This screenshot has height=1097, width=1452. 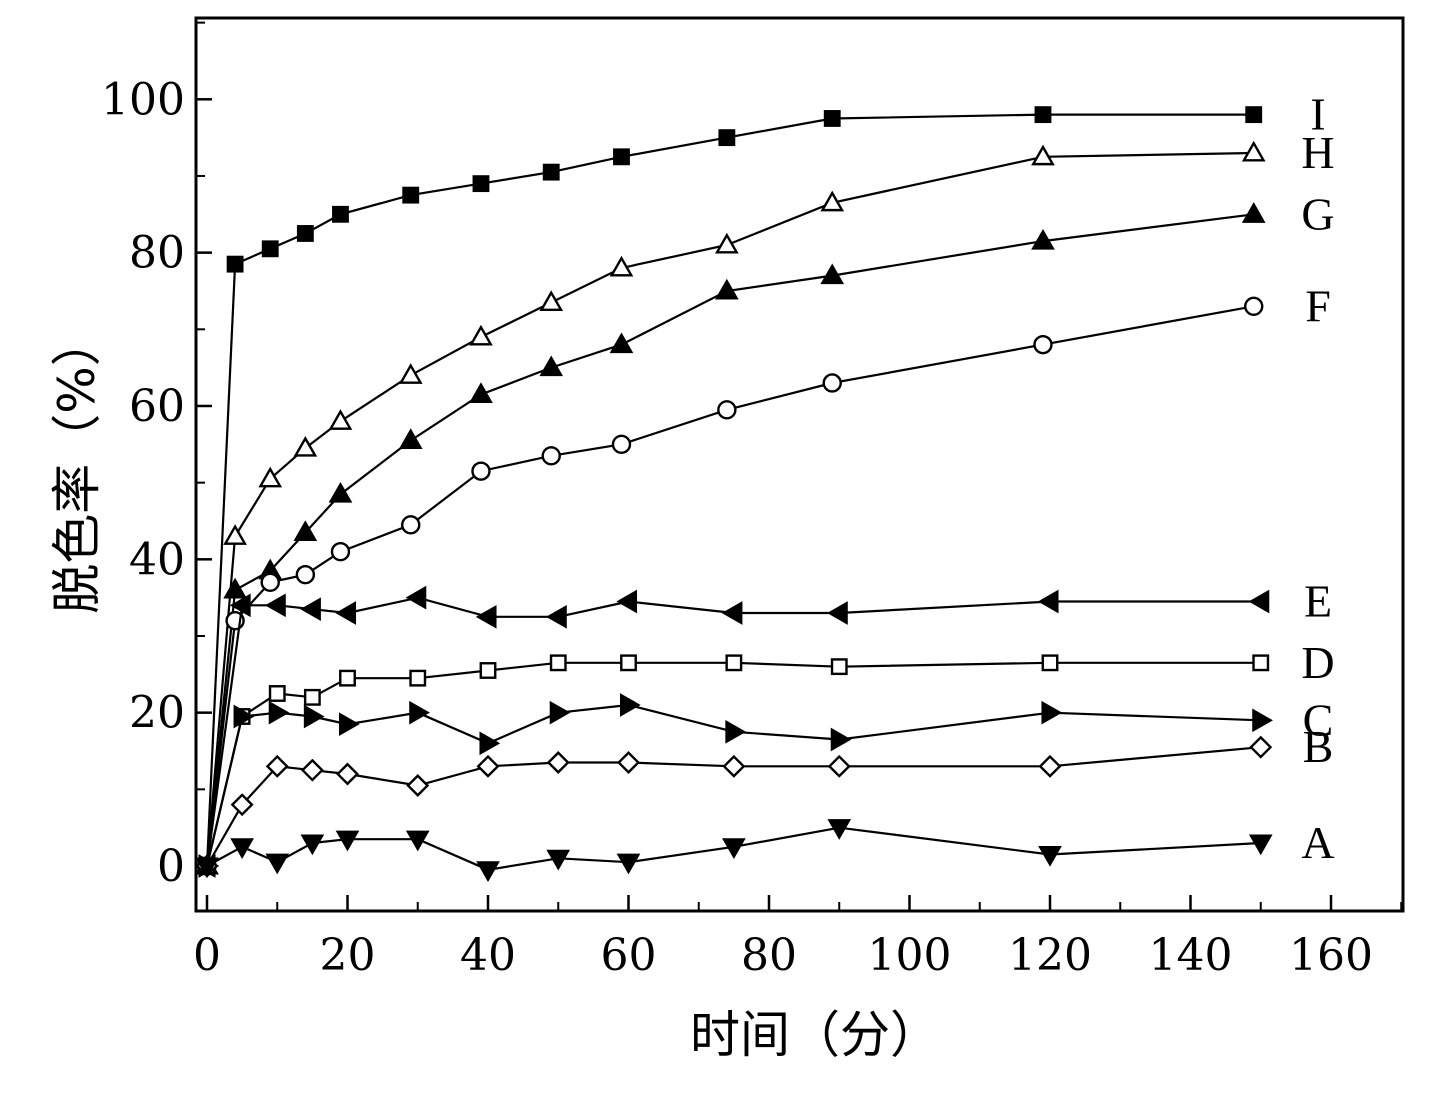 I want to click on y-tick-label: 0, so click(x=171, y=866).